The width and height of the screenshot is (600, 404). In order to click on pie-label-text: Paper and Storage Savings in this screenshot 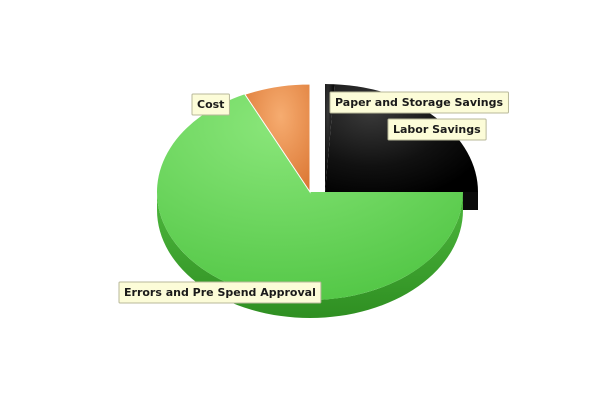, I will do `click(419, 102)`.